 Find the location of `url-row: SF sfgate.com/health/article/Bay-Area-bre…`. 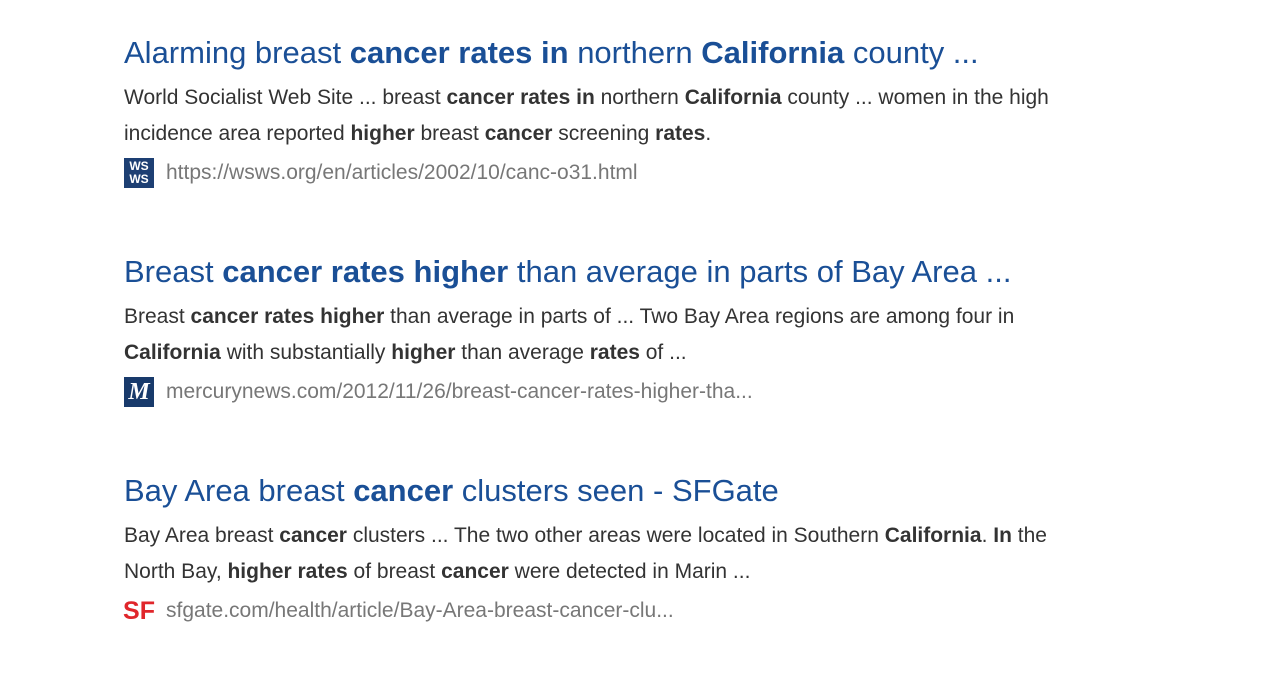

url-row: SF sfgate.com/health/article/Bay-Area-bre… is located at coordinates (683, 611).